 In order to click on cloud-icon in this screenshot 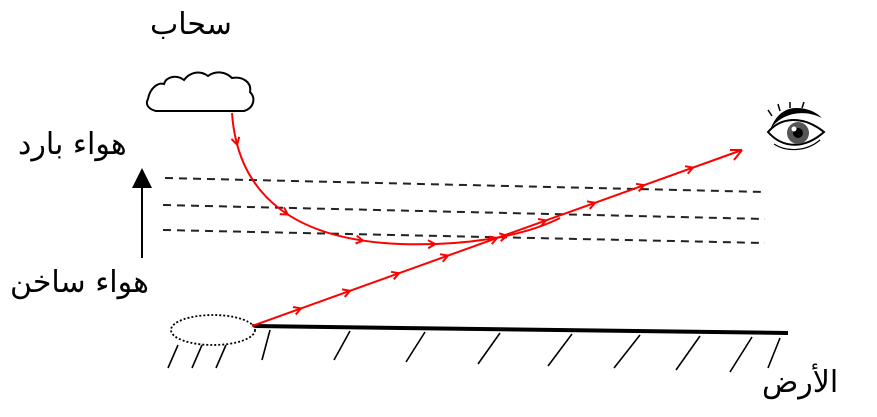, I will do `click(200, 91)`.